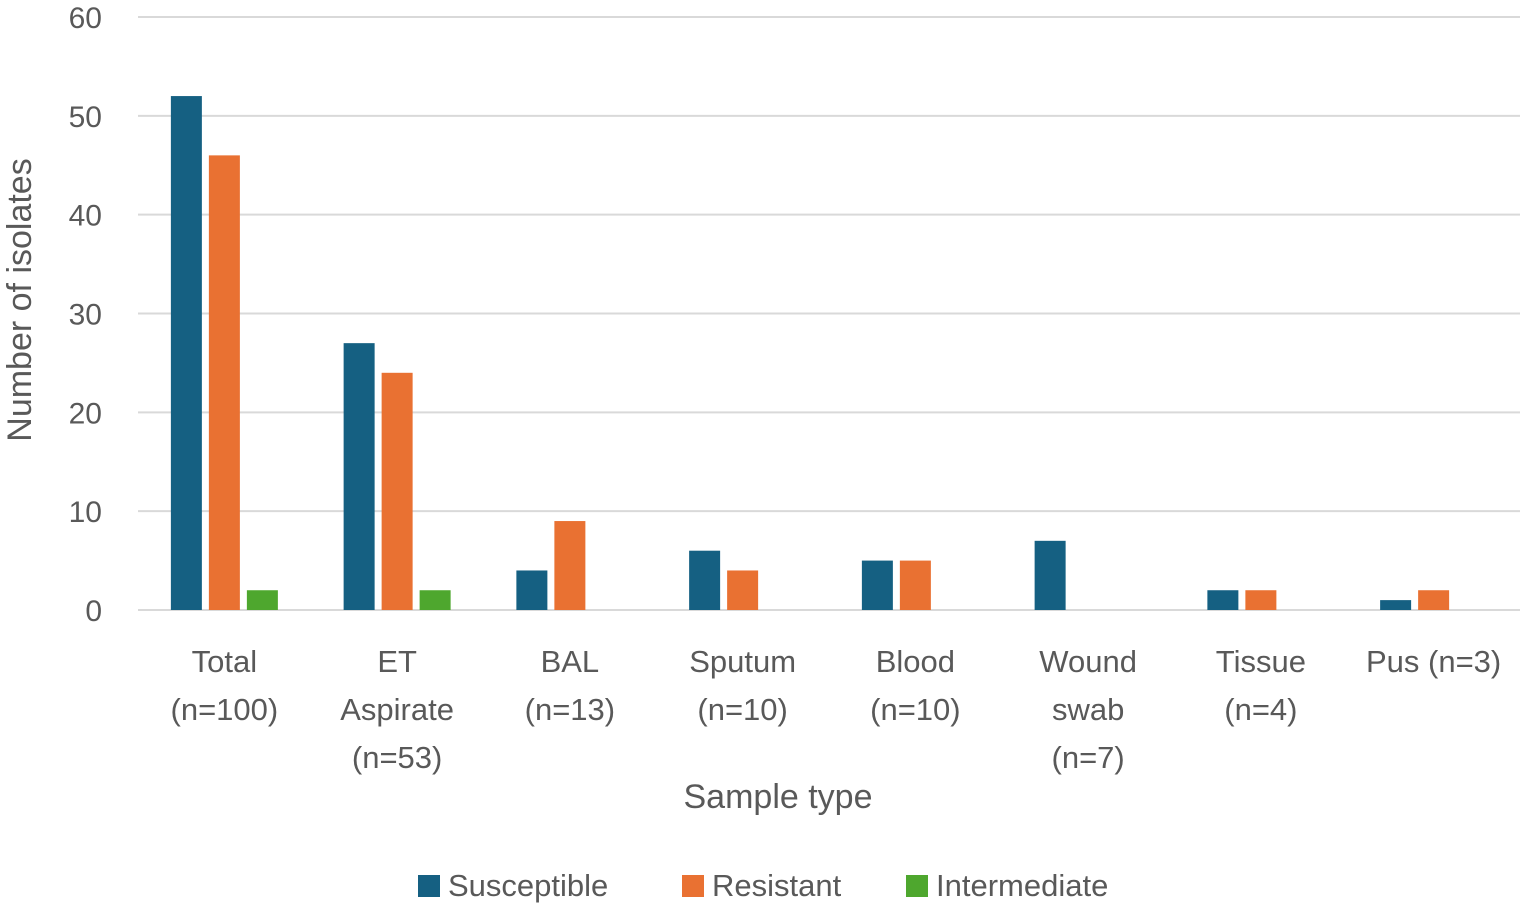 Image resolution: width=1524 pixels, height=905 pixels. I want to click on y-tick-label: 40, so click(85, 216).